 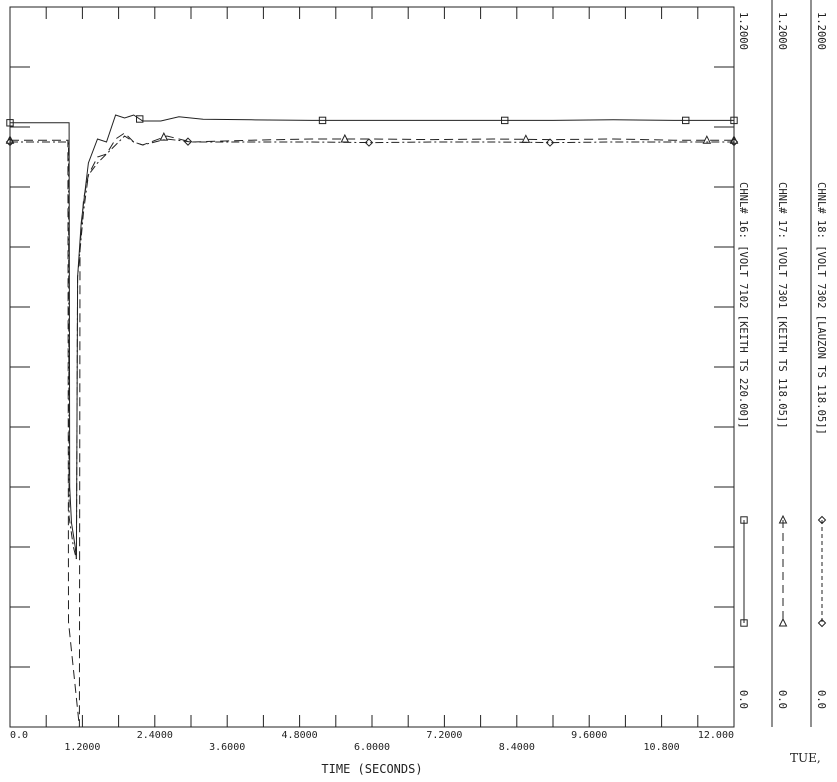 I want to click on x-tick-label: 12.000, so click(x=716, y=735).